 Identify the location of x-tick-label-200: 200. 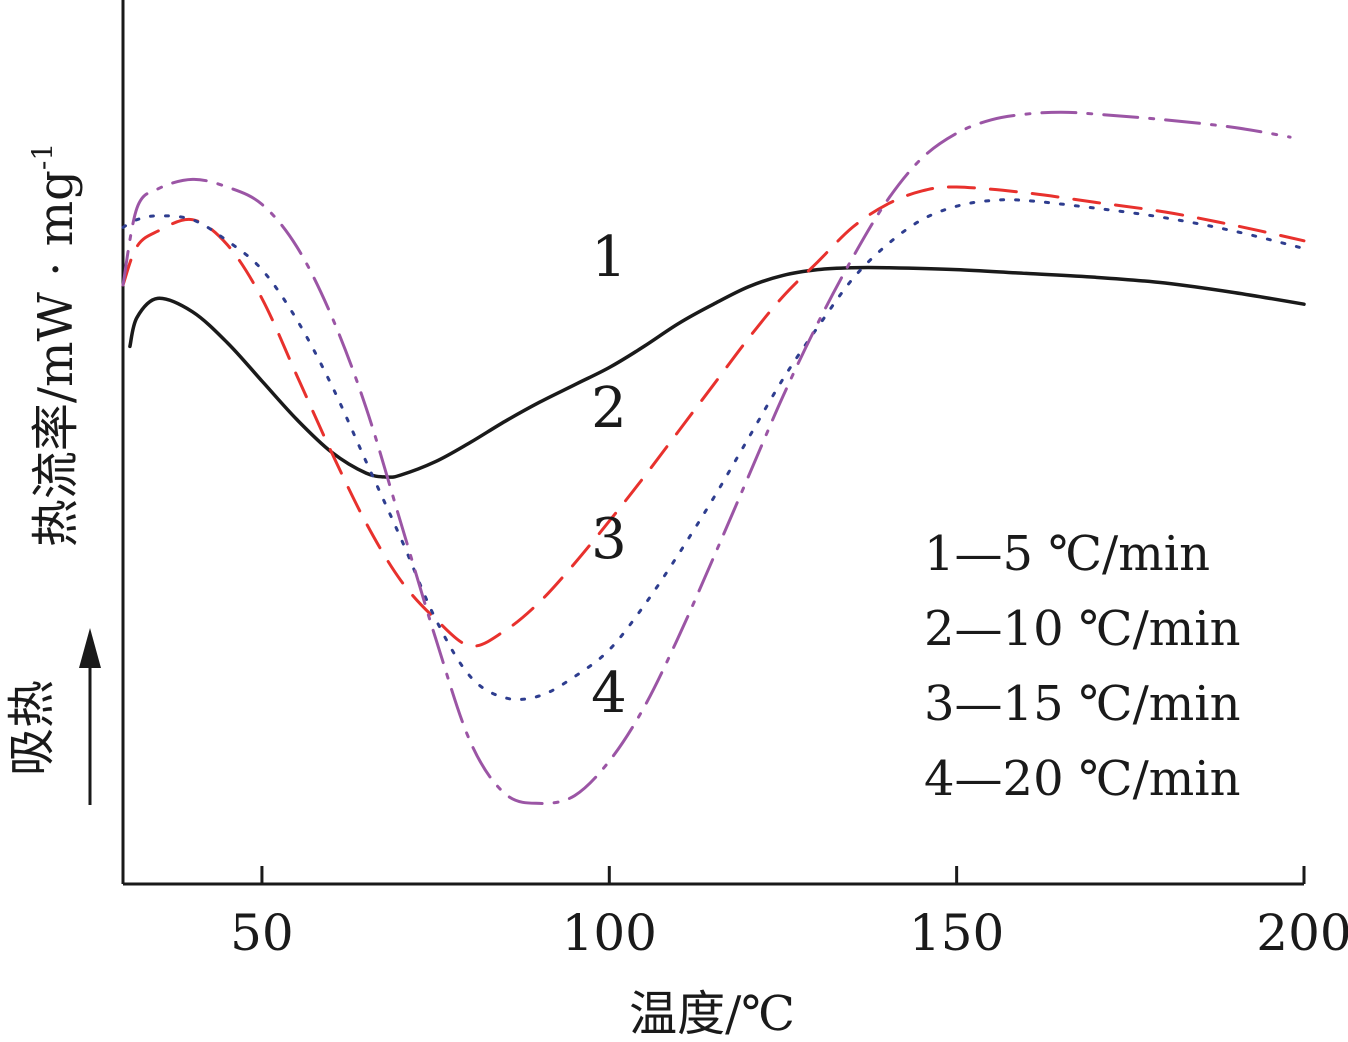
(1302, 933).